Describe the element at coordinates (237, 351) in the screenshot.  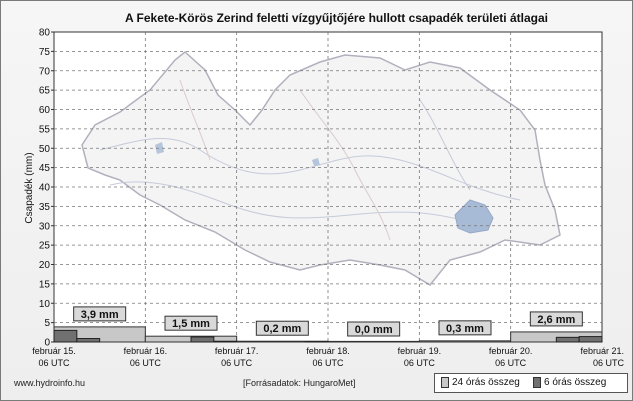
I see `x-tick-label: február 17.` at that location.